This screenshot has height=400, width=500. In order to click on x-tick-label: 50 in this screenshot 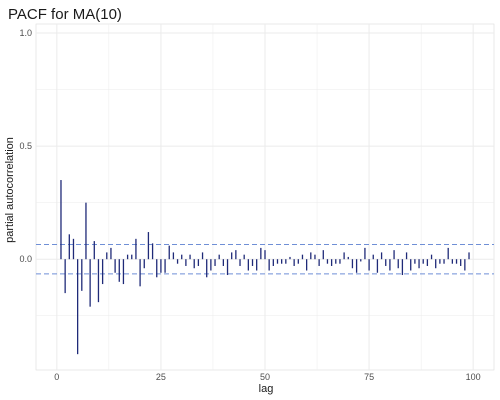, I will do `click(265, 377)`.